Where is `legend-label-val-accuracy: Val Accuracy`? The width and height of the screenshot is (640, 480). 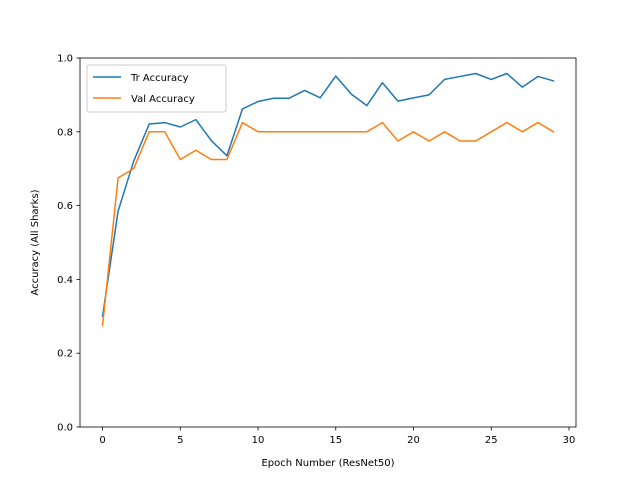
legend-label-val-accuracy: Val Accuracy is located at coordinates (163, 99).